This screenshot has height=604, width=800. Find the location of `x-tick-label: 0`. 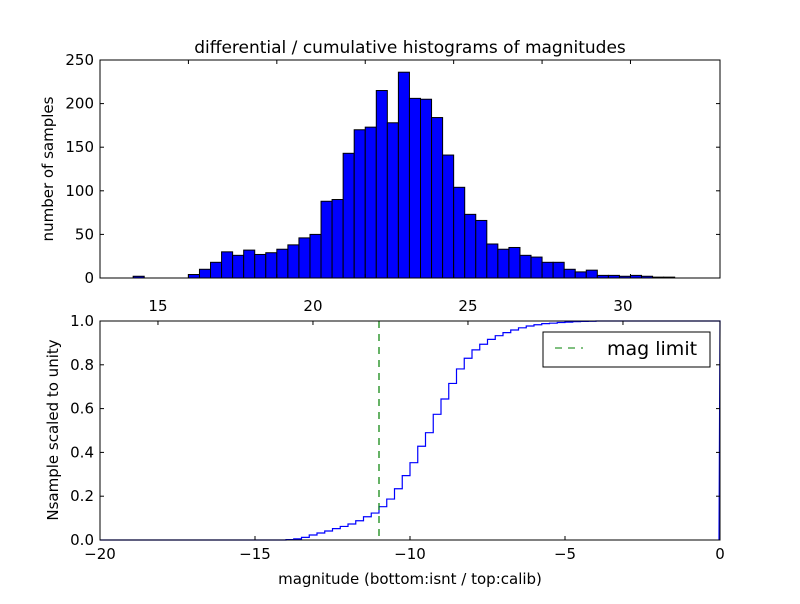

x-tick-label: 0 is located at coordinates (720, 554).